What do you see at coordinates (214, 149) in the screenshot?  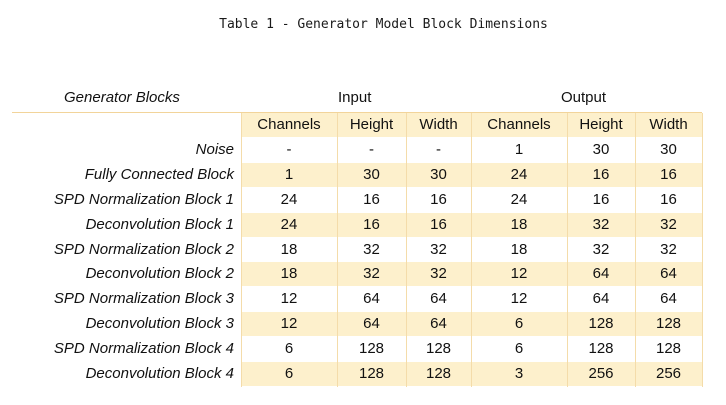 I see `row-label: Noise` at bounding box center [214, 149].